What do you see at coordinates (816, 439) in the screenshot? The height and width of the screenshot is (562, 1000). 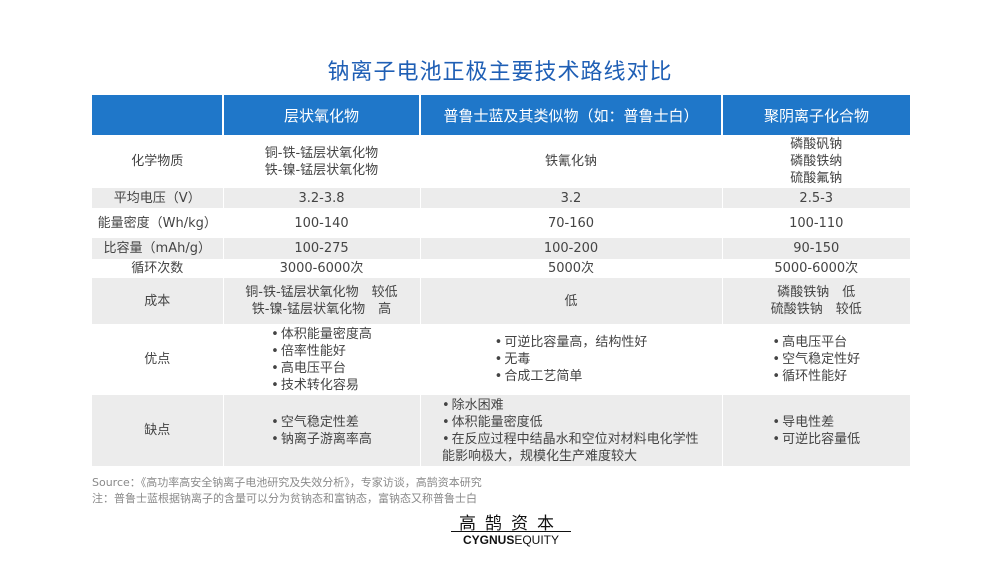 I see `bullet-item: 可逆比容量低` at bounding box center [816, 439].